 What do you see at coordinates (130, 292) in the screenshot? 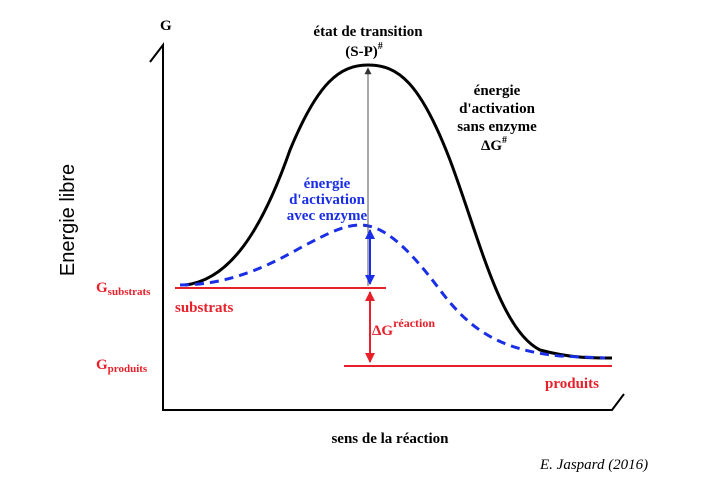
I see `subscript: substrats` at bounding box center [130, 292].